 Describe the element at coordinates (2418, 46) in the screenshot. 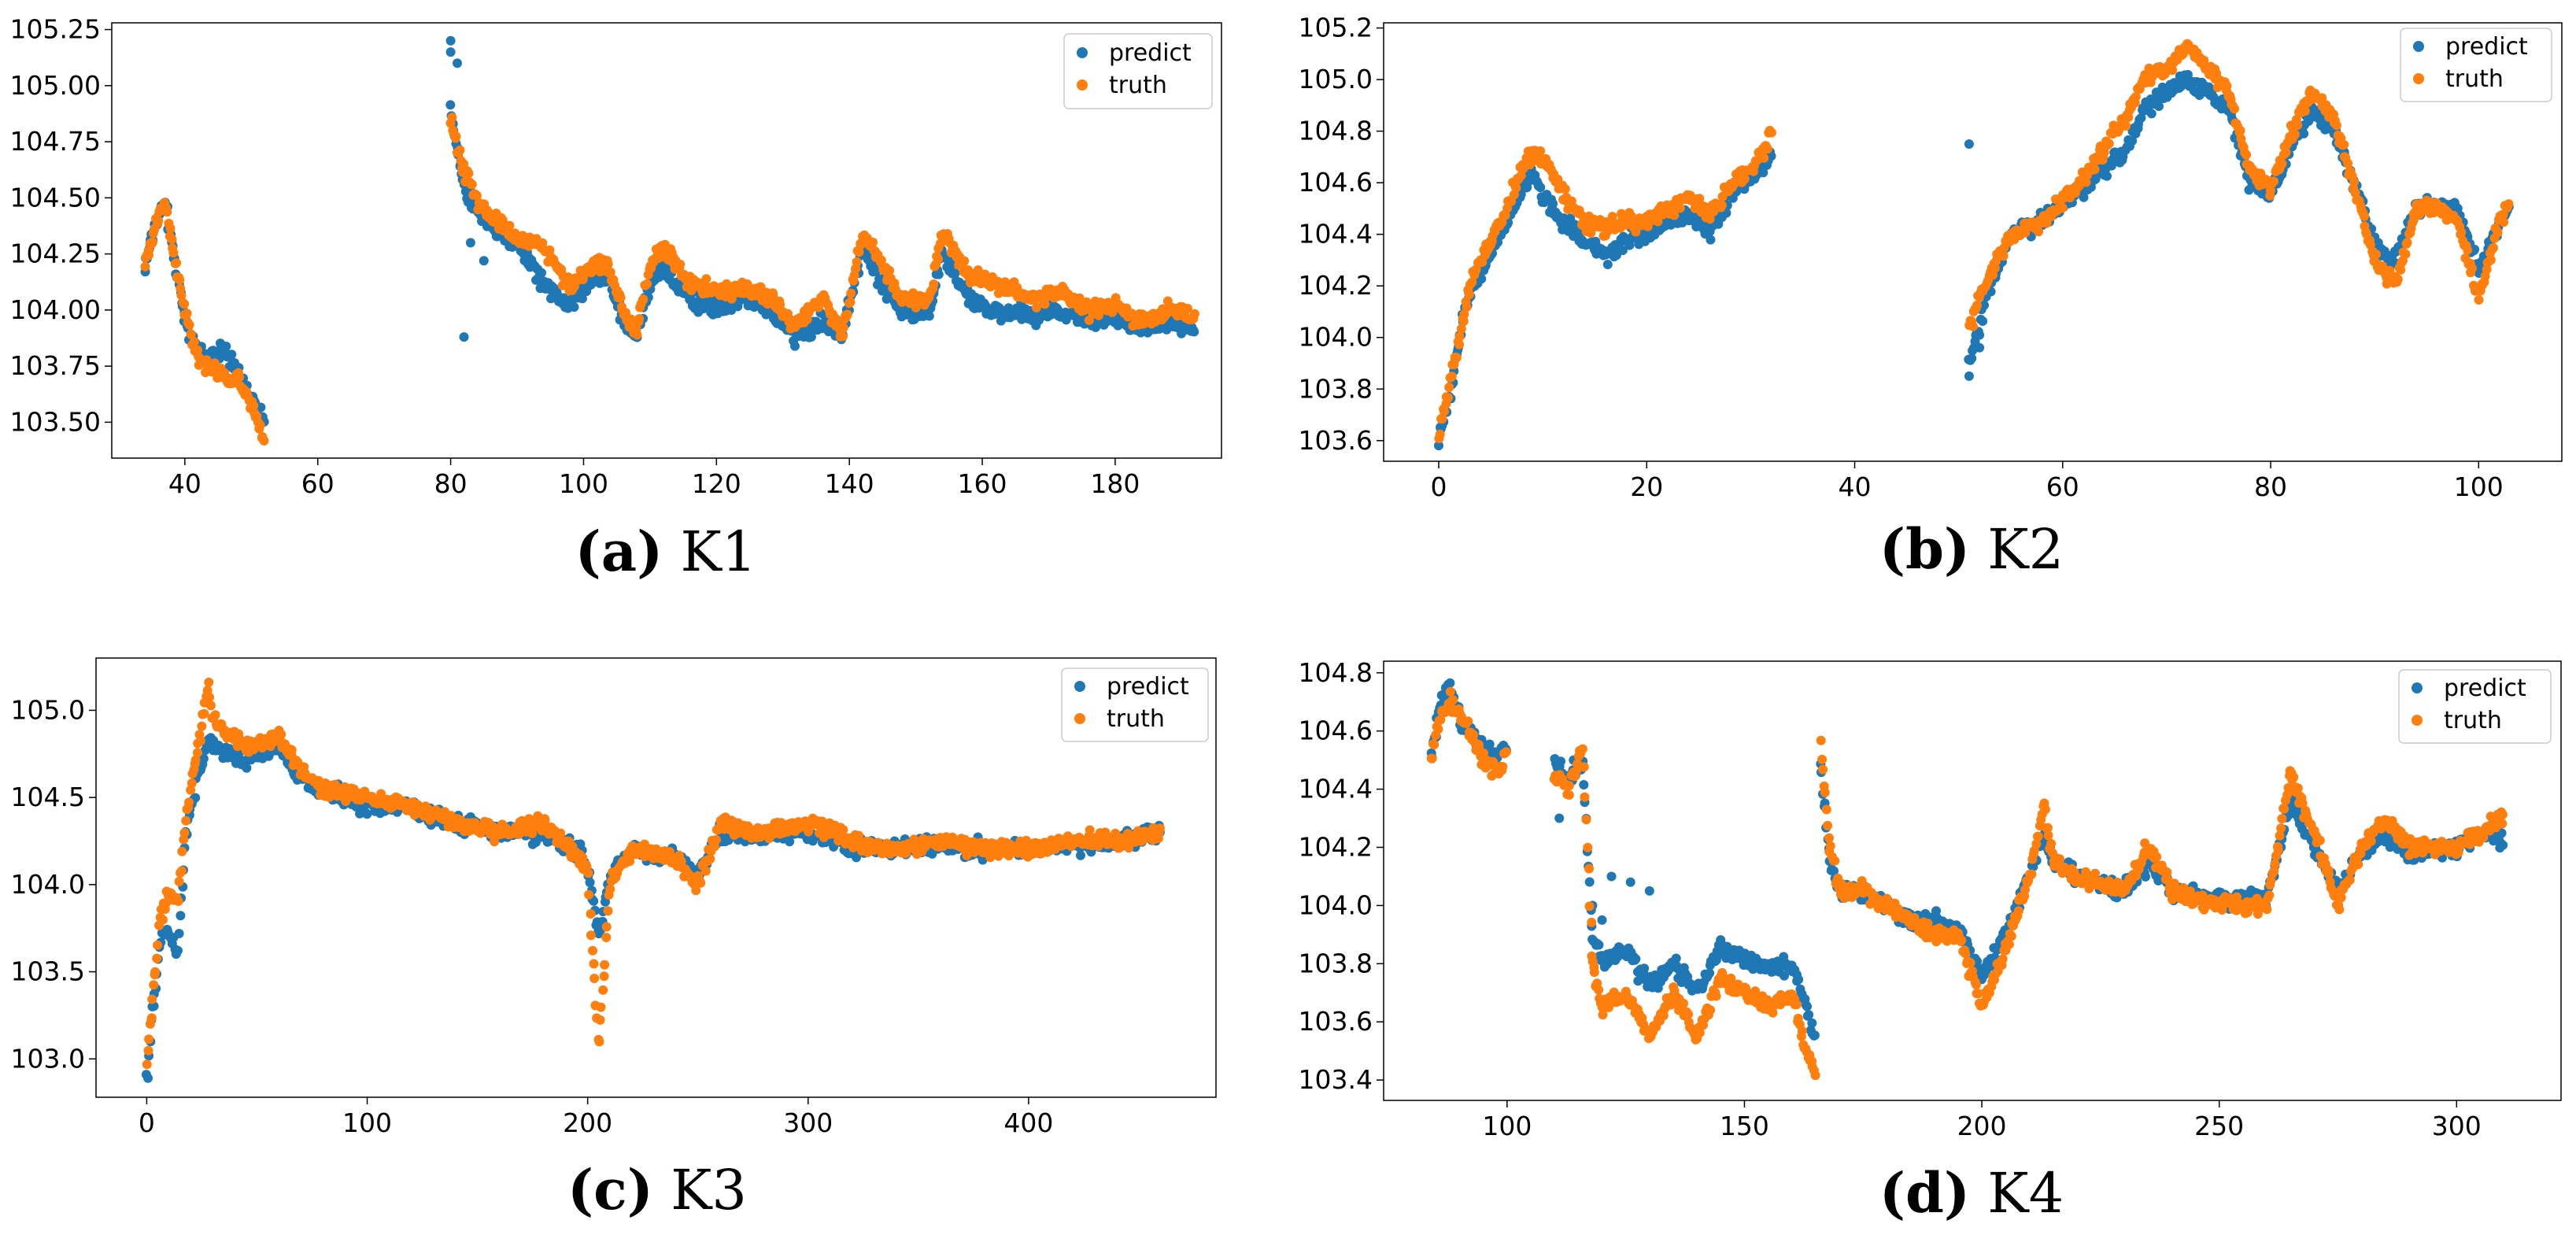

I see `legend-predict-marker-b` at that location.